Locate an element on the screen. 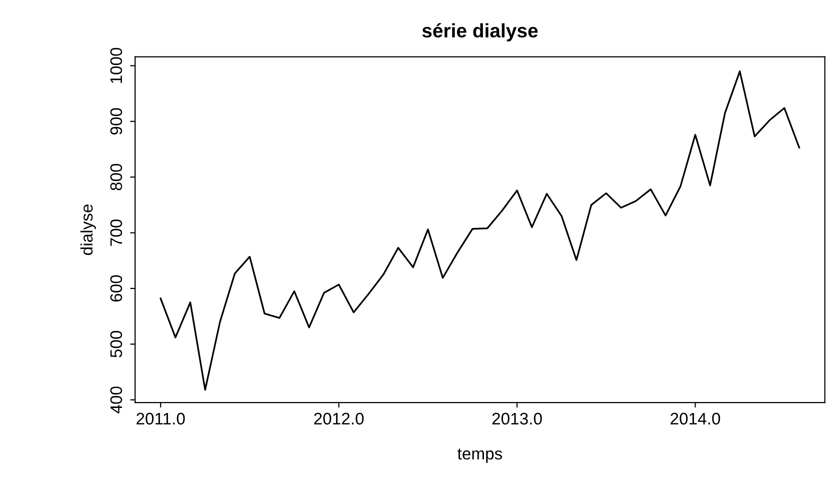 This screenshot has height=494, width=834. y-axis-title: dialyse is located at coordinates (88, 229).